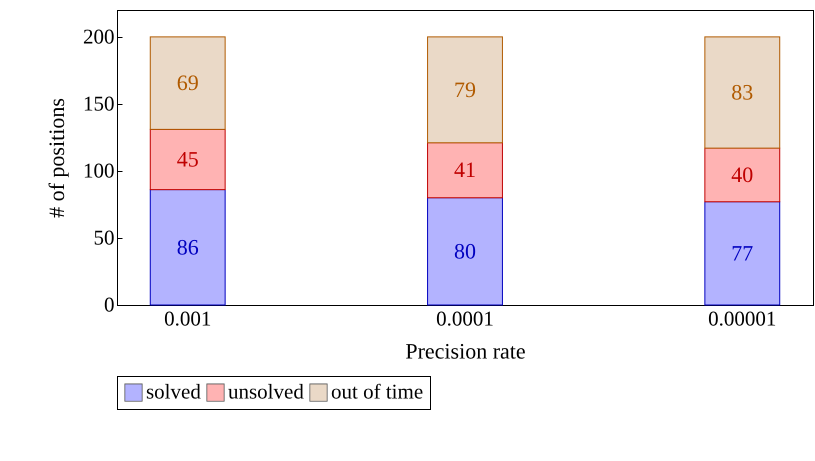  What do you see at coordinates (377, 392) in the screenshot?
I see `legend-label: out of time` at bounding box center [377, 392].